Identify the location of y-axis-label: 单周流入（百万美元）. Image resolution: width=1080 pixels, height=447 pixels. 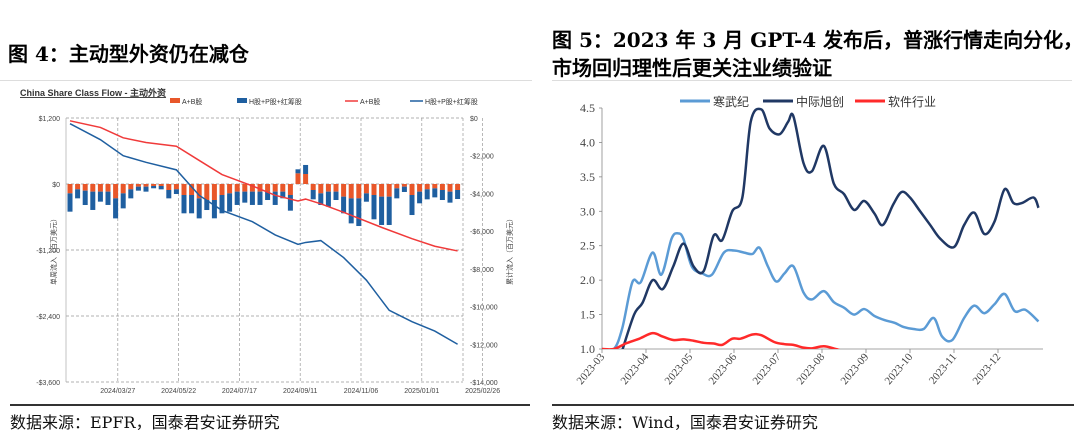
(53, 250).